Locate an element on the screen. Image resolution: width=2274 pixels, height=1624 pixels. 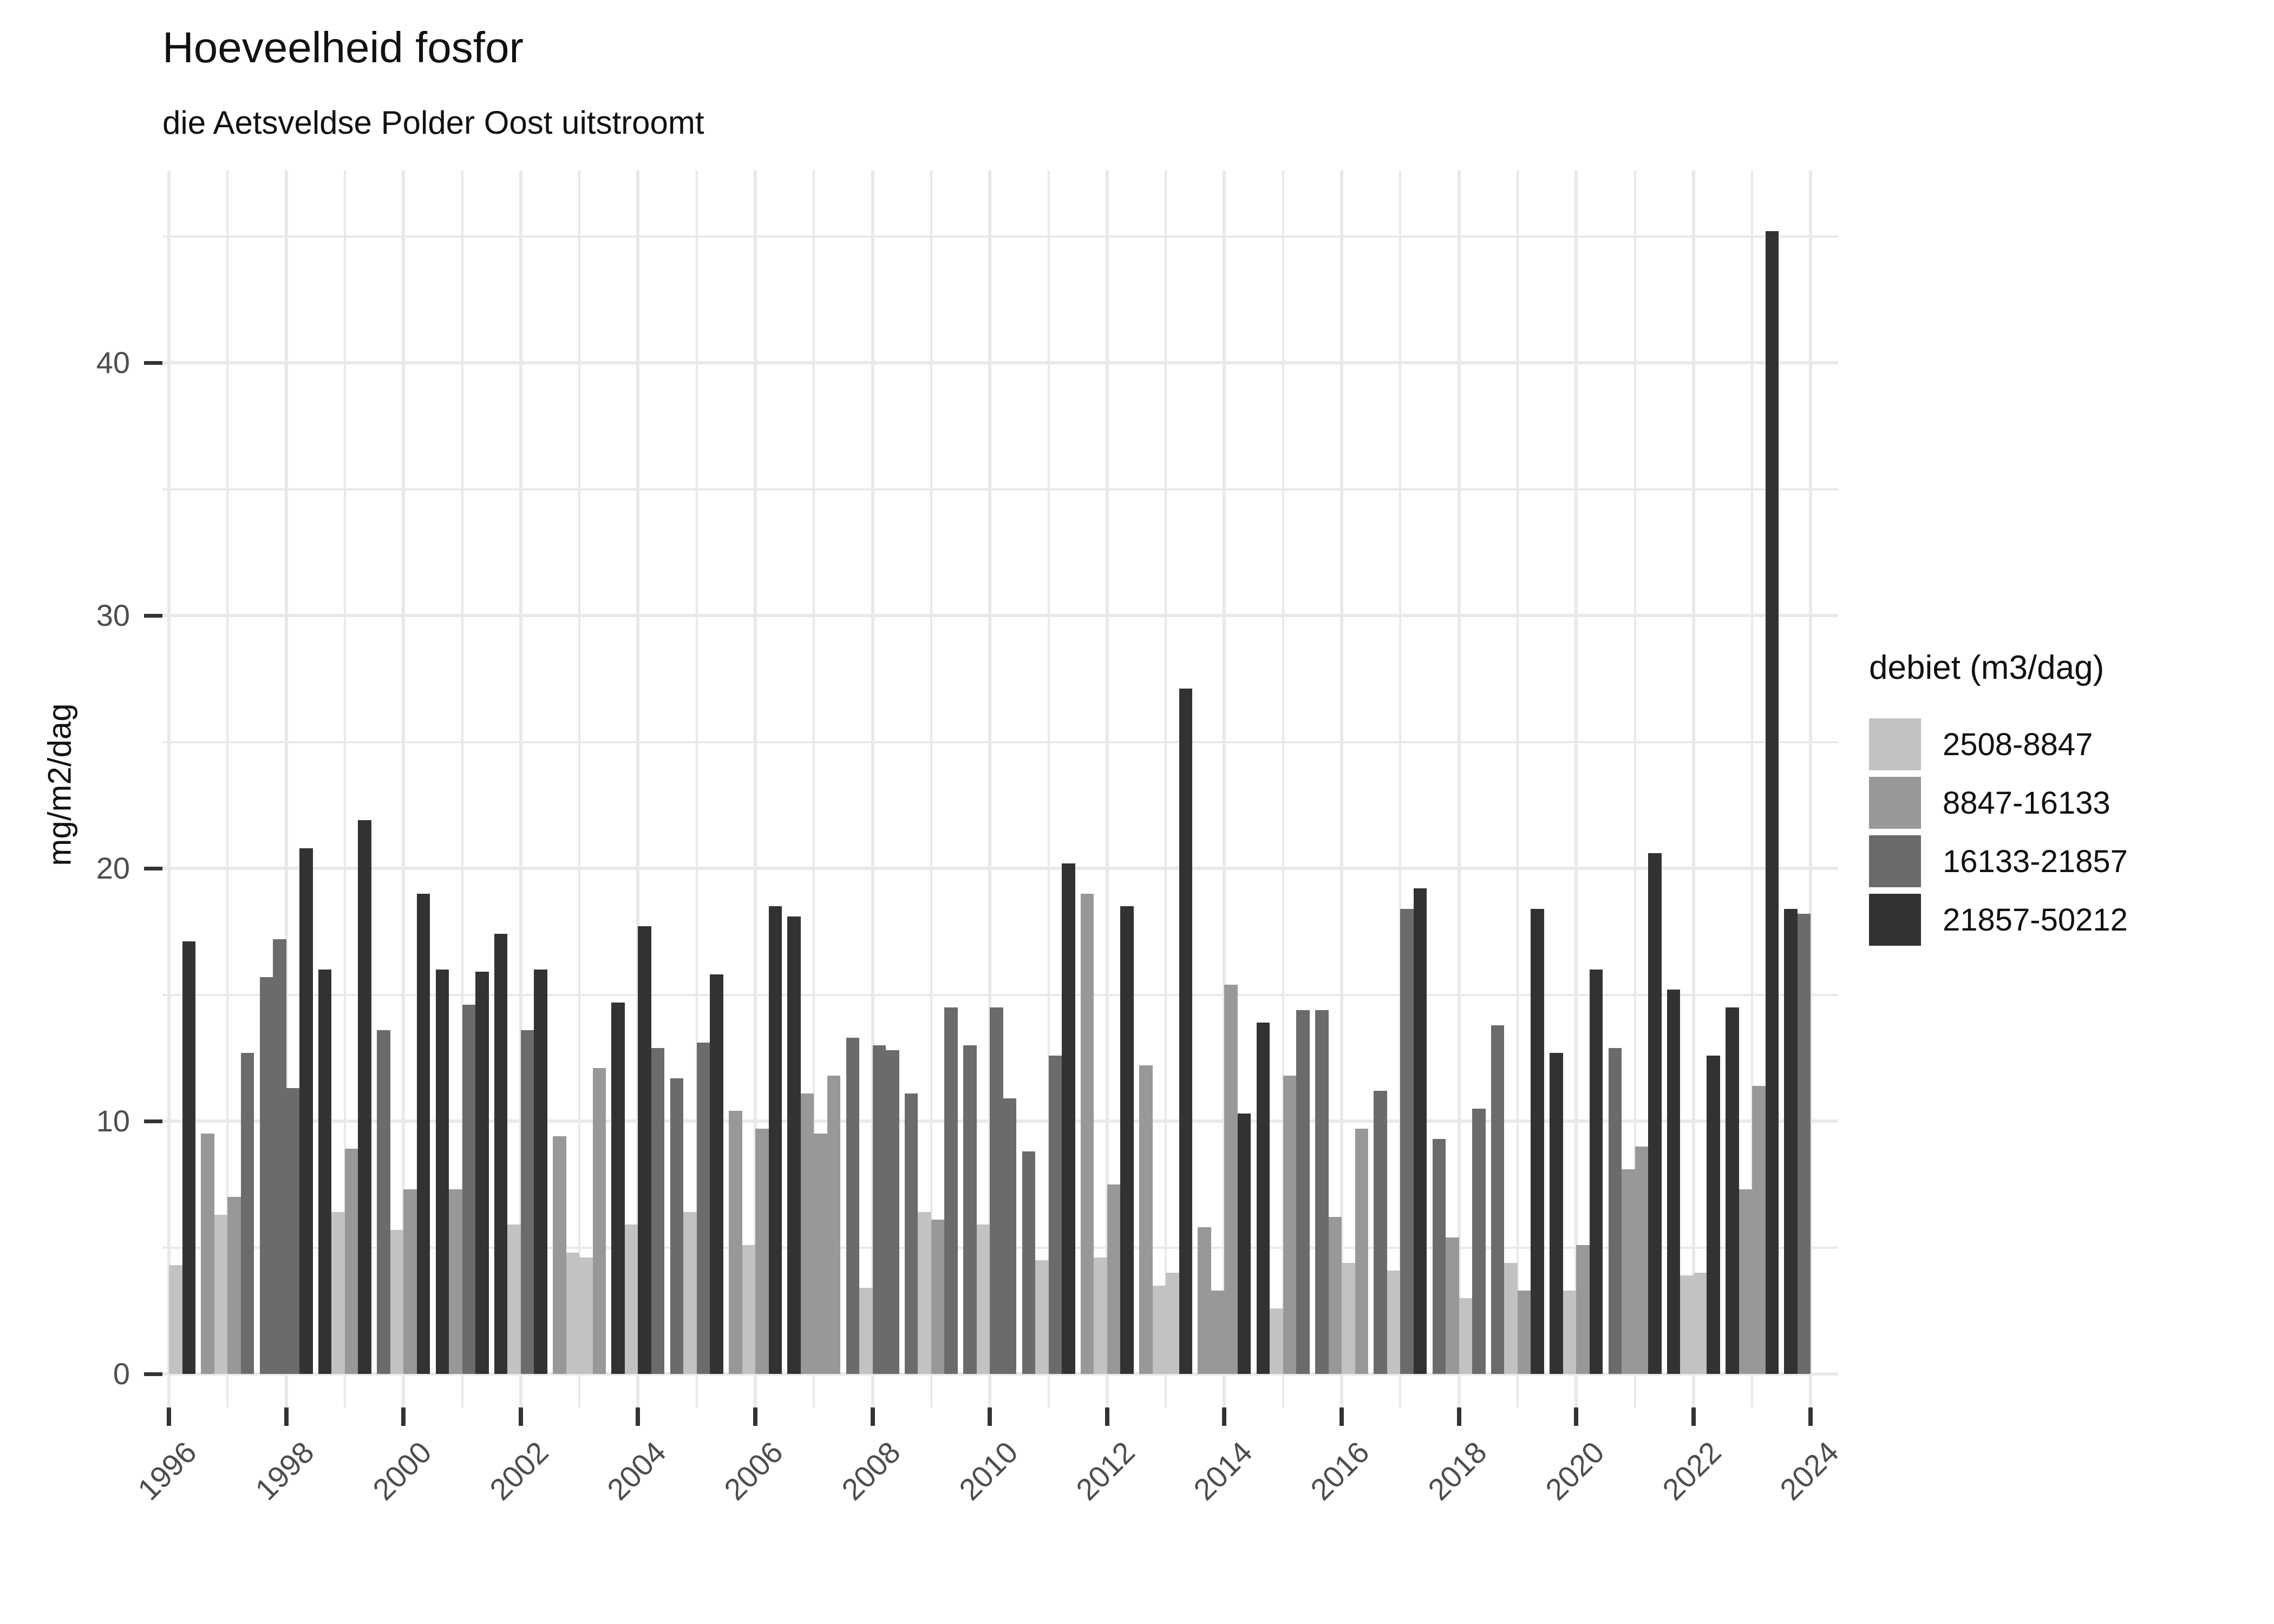
x-tick-2012 is located at coordinates (1107, 1417).